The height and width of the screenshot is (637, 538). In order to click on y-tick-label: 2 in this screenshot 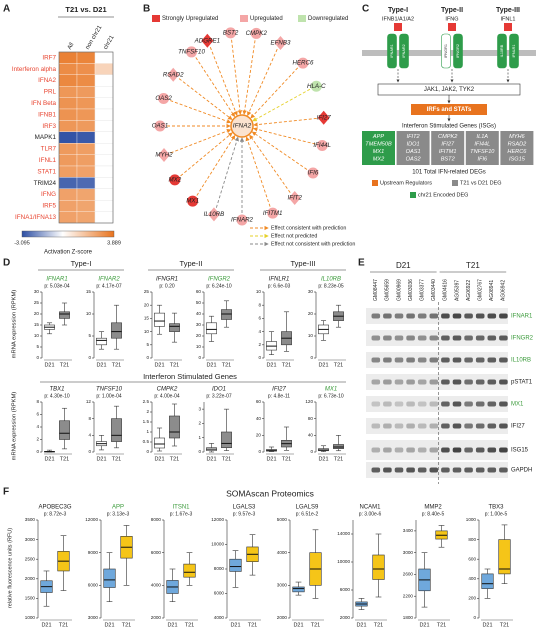, I will do `click(259, 344)`.